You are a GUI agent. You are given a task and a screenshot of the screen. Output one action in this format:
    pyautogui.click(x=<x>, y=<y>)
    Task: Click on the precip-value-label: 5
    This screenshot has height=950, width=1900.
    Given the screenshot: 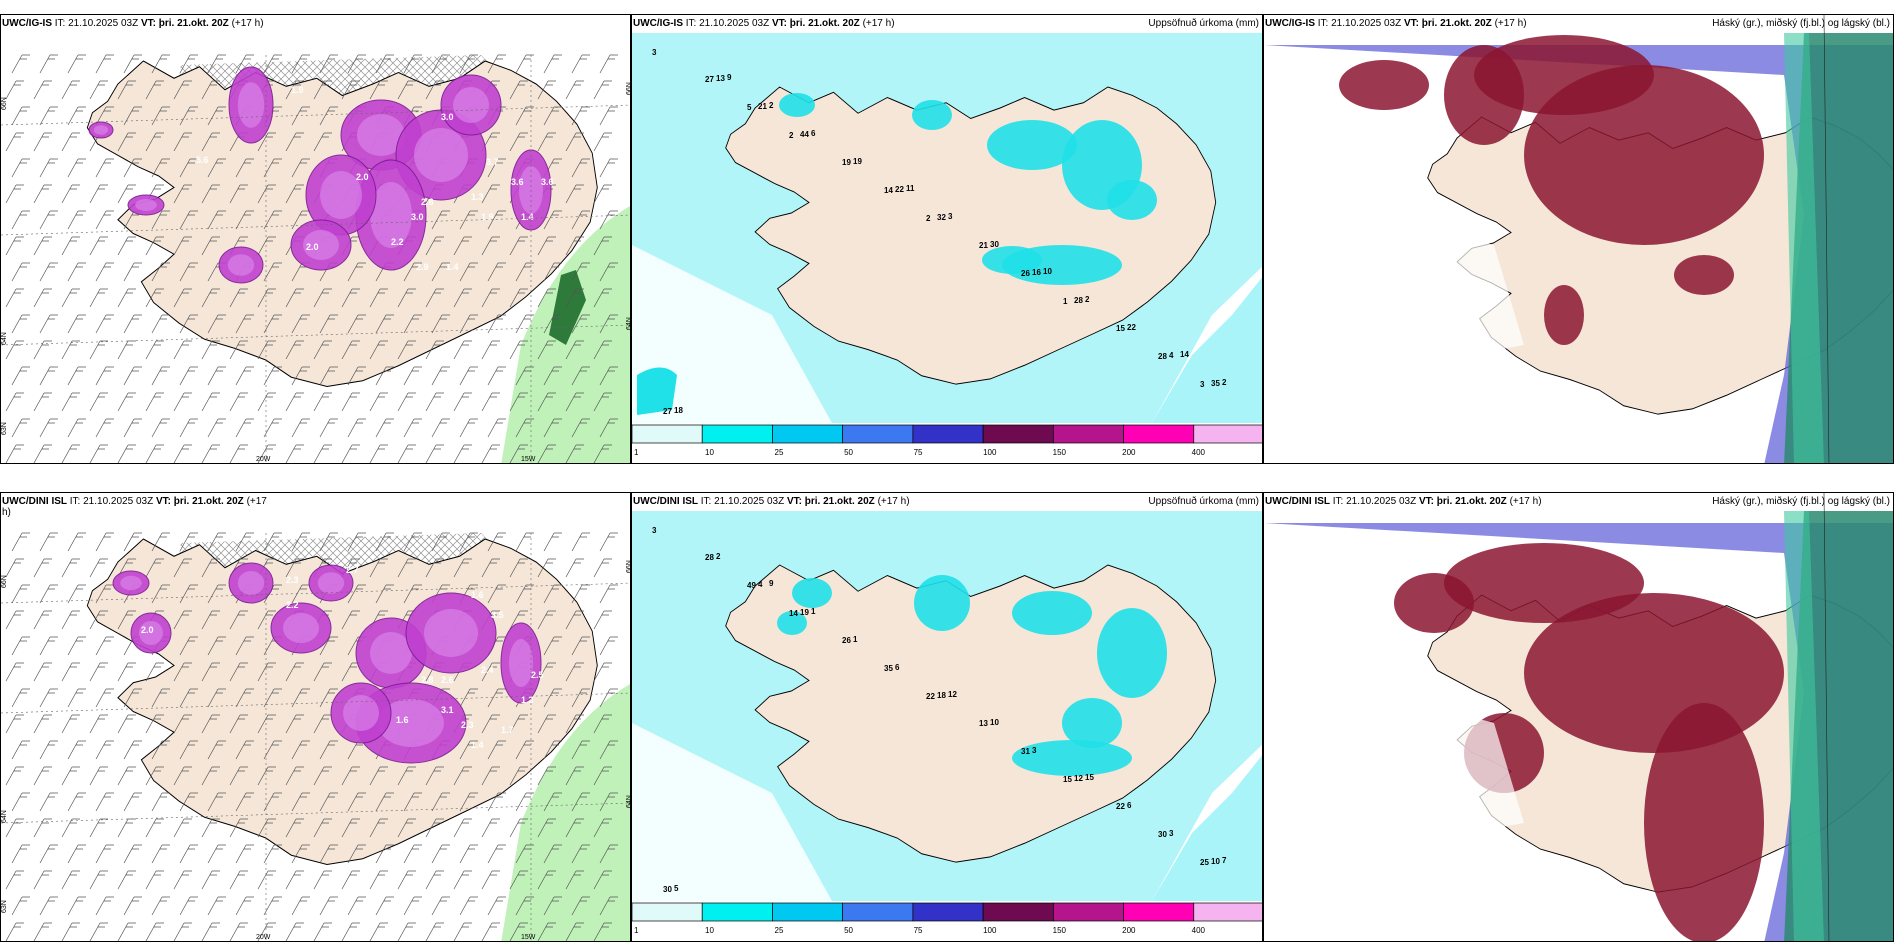 What is the action you would take?
    pyautogui.click(x=676, y=888)
    